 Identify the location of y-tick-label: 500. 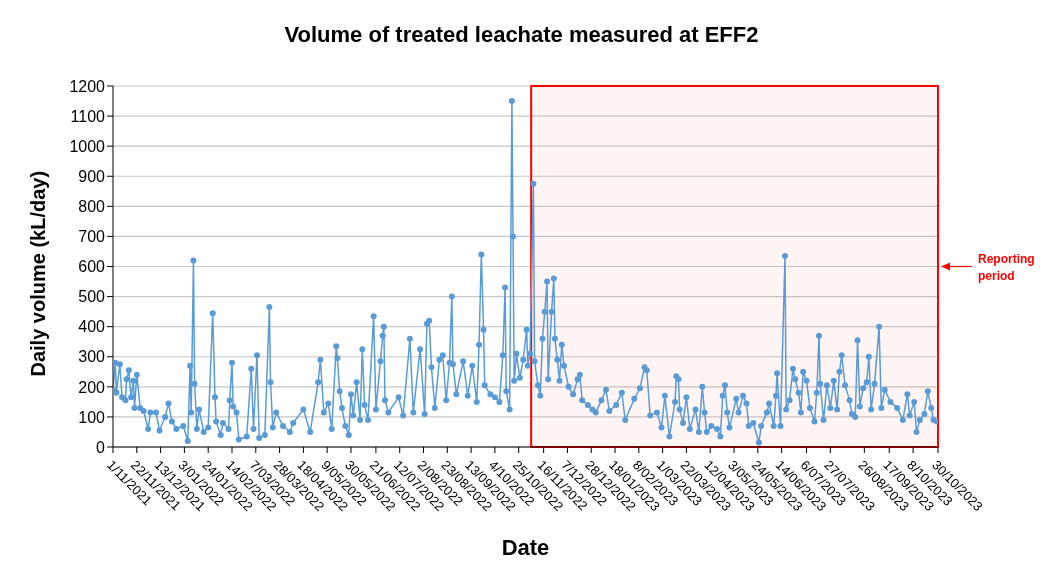
(92, 297).